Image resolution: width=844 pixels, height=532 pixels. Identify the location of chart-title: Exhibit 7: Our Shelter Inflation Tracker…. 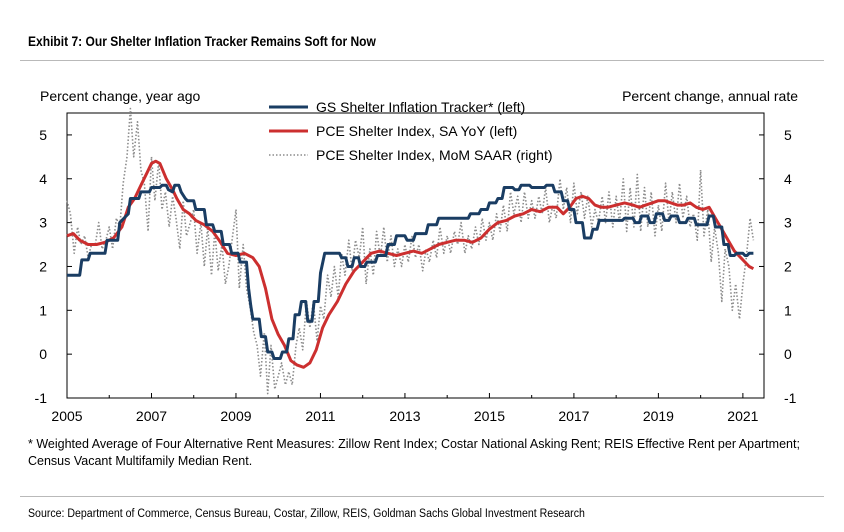
(202, 41).